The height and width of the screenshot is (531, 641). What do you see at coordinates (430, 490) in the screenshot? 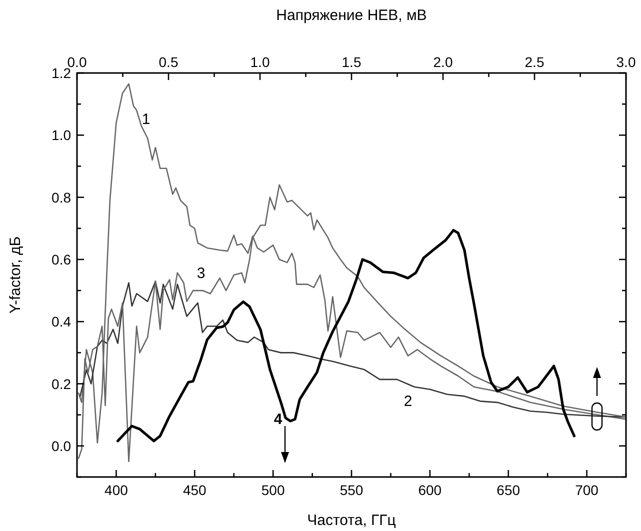
I see `x-tick-label: 600` at bounding box center [430, 490].